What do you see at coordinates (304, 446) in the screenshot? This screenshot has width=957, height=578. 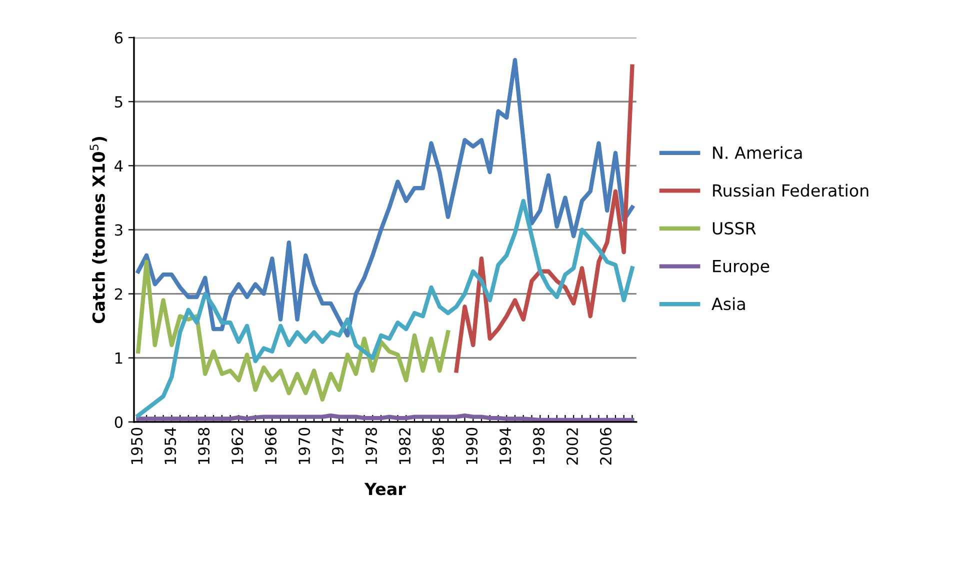 I see `x-tick-label: 1970` at bounding box center [304, 446].